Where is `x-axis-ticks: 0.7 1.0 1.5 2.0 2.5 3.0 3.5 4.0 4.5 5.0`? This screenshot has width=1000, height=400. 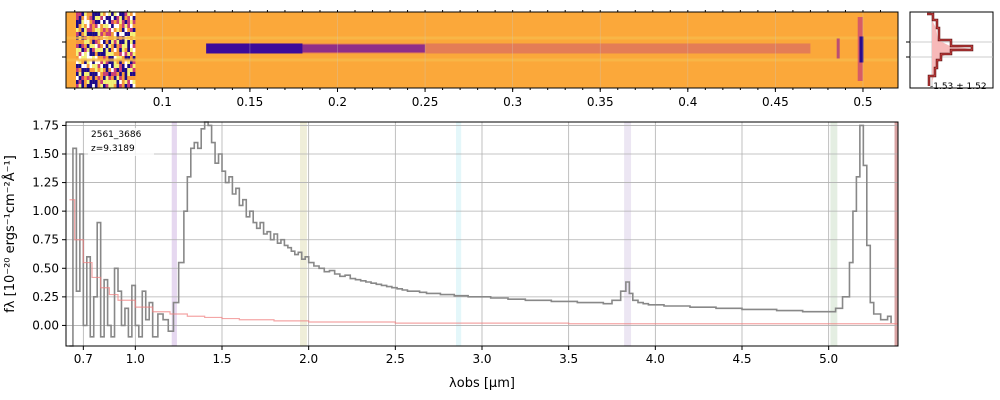 x-axis-ticks: 0.7 1.0 1.5 2.0 2.5 3.0 3.5 4.0 4.5 5.0 is located at coordinates (456, 356).